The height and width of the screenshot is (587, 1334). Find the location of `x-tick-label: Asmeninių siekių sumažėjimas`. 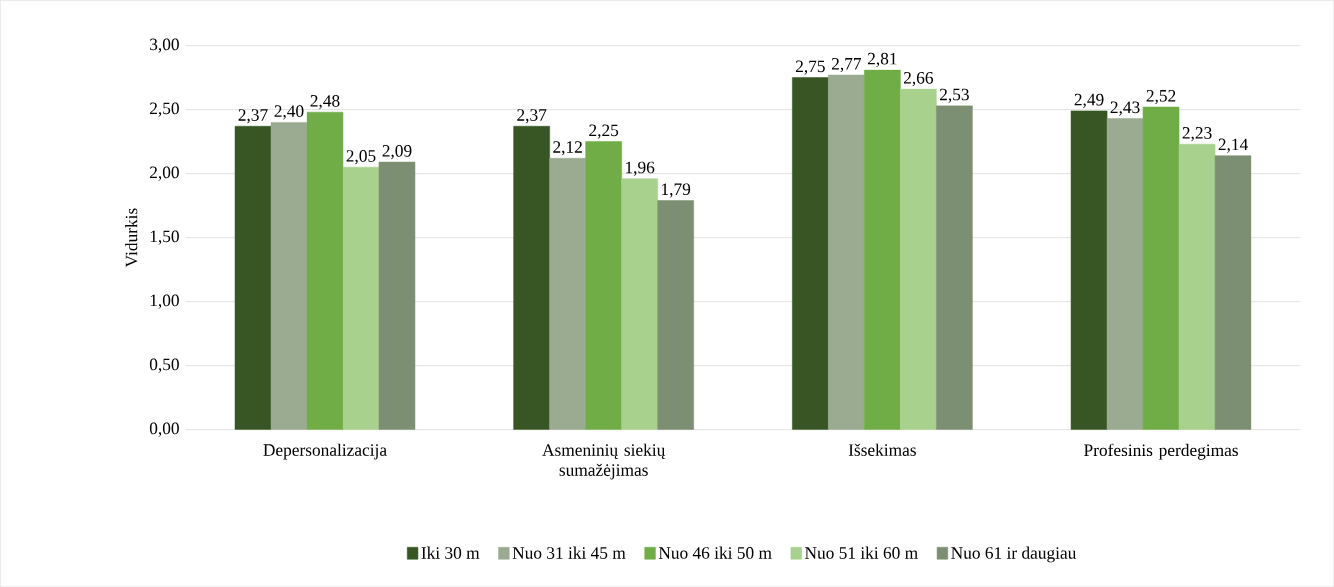

x-tick-label: Asmeninių siekių sumažėjimas is located at coordinates (604, 461).